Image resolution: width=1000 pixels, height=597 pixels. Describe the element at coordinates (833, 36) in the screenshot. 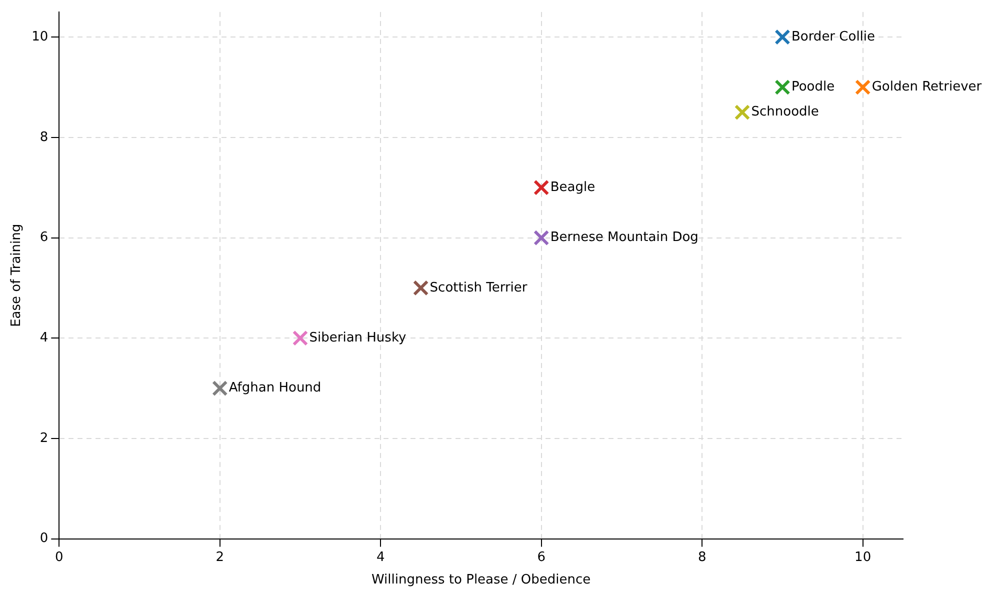

I see `series-label: Border Collie` at that location.